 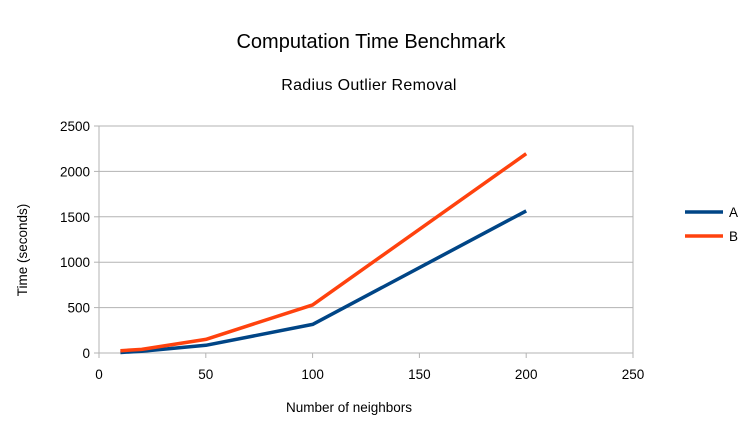 I want to click on y-axis-ticks: 0 500 1000 1500 2000 2500, so click(x=79, y=240).